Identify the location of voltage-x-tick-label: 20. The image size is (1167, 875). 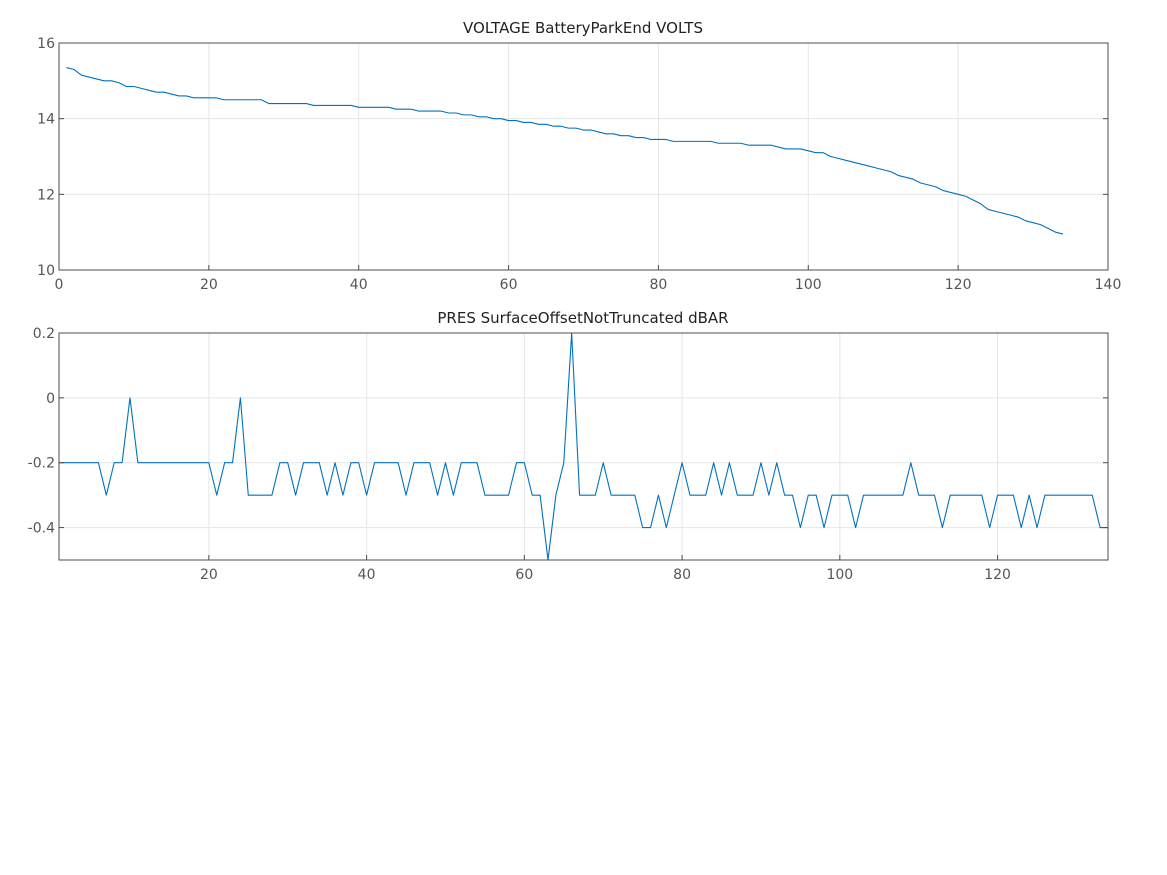
(209, 285).